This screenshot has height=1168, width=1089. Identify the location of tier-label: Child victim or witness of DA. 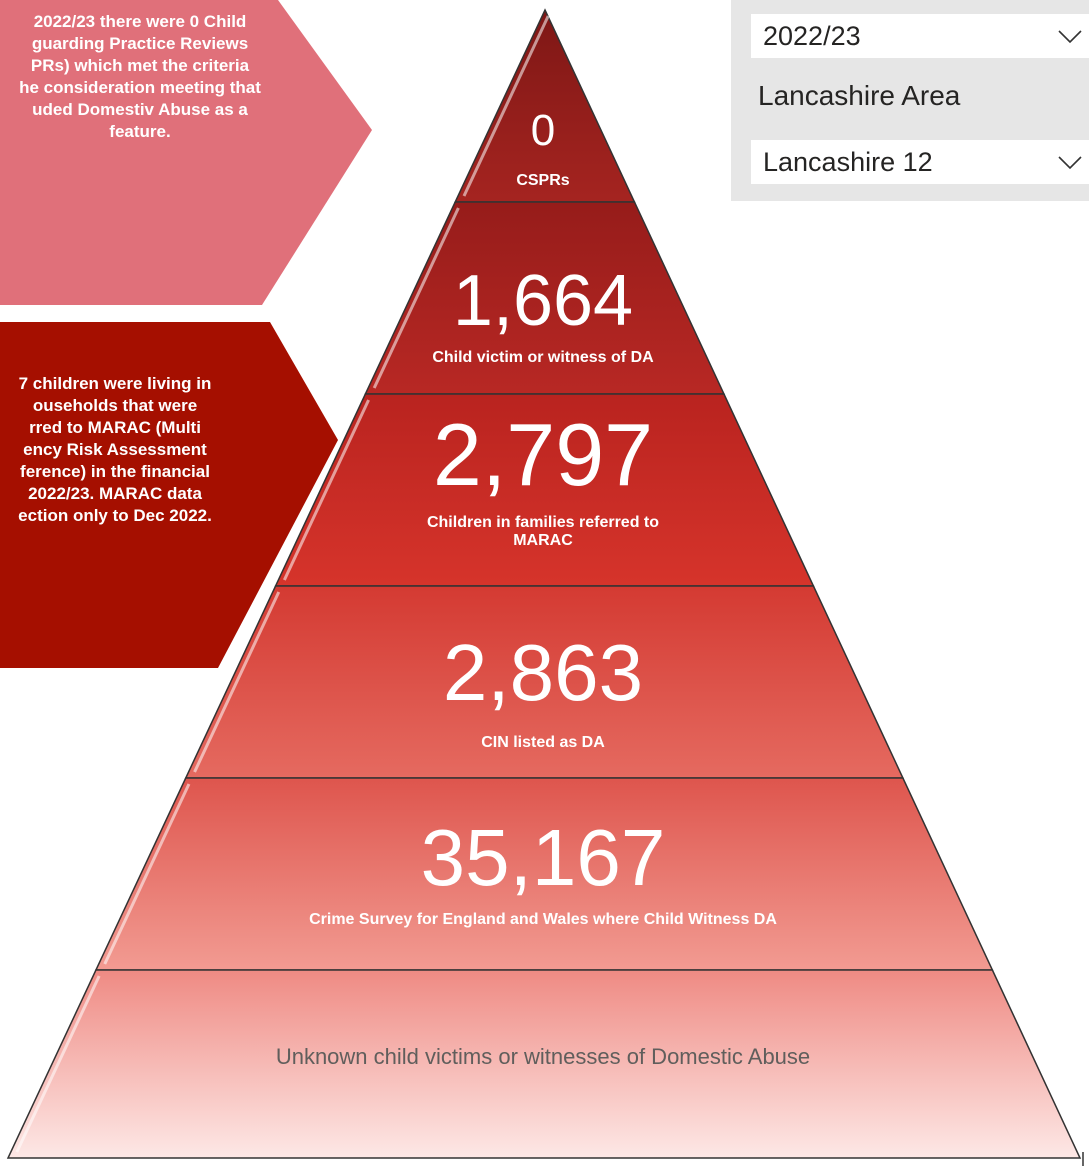
(543, 357).